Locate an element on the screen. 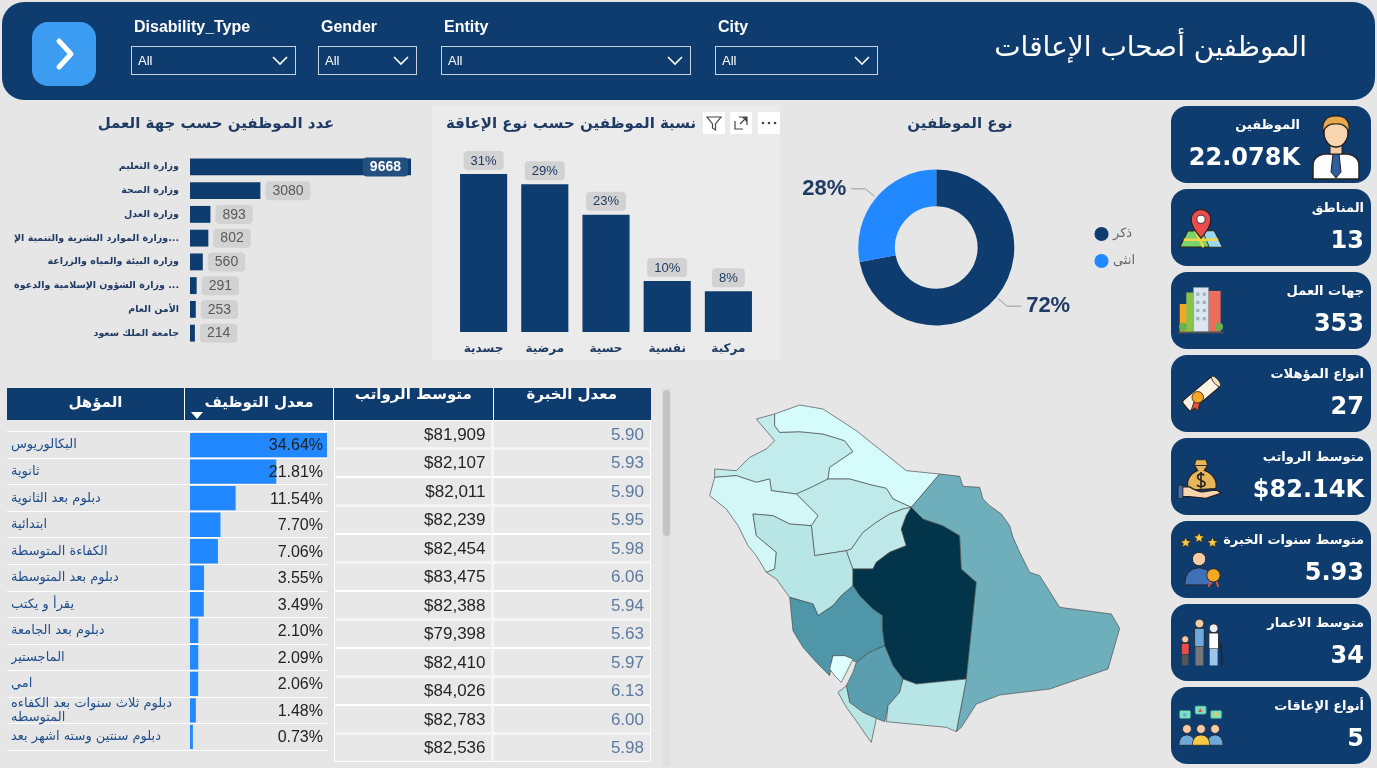 The image size is (1377, 768). x-tick-label: حسية is located at coordinates (606, 348).